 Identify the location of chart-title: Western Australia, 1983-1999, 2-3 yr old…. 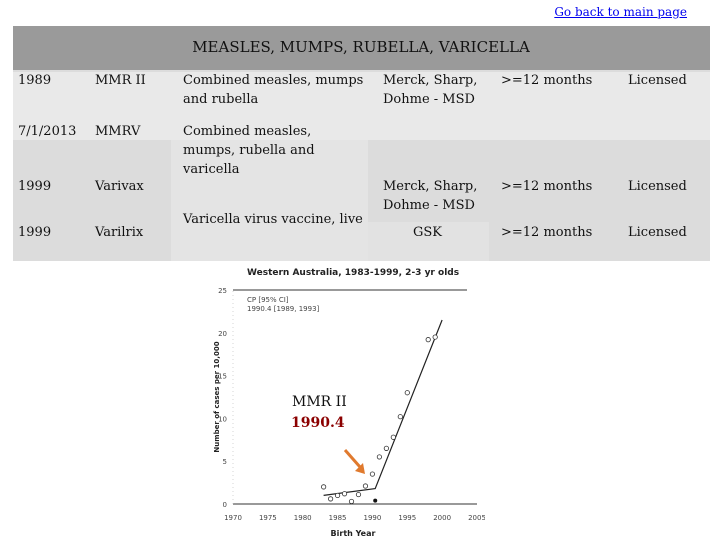
(353, 273).